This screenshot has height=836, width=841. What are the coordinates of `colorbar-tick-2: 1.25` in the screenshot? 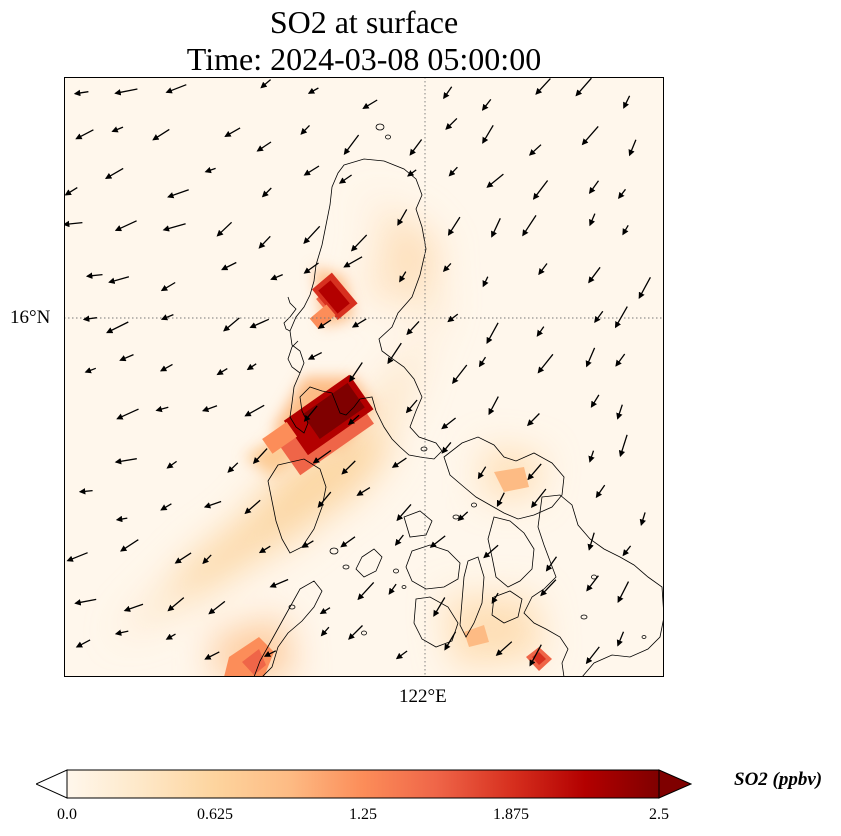 It's located at (363, 814).